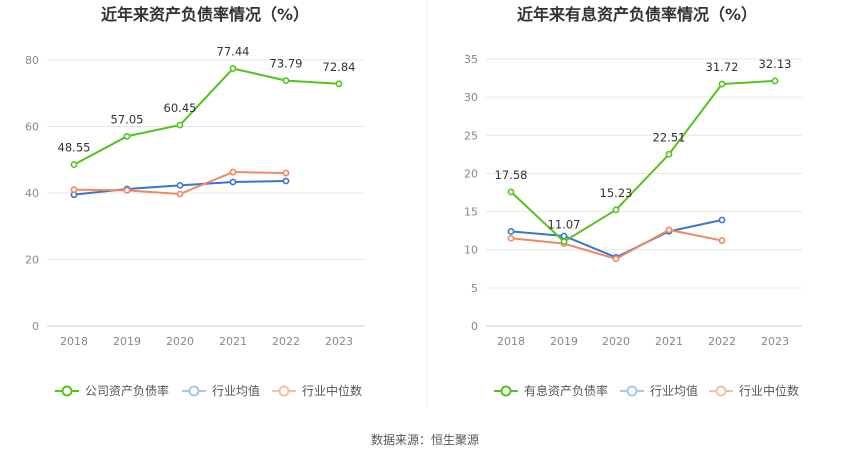 This screenshot has width=850, height=459. I want to click on y-tick-label: 25, so click(471, 135).